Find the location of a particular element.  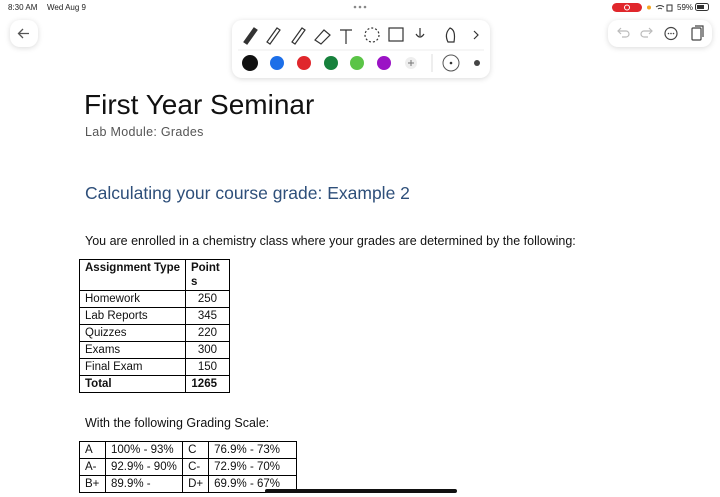

table-cell: Points is located at coordinates (207, 275).